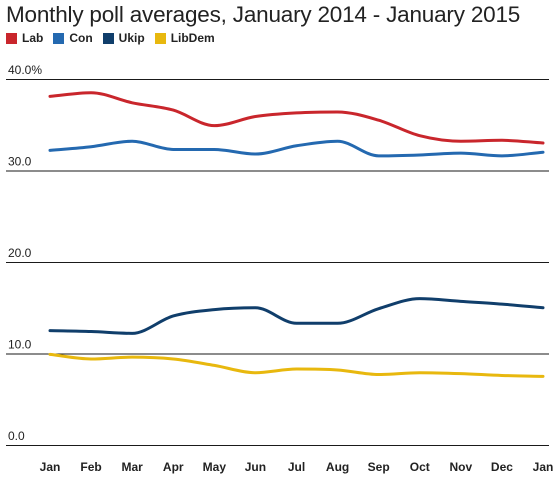 The image size is (559, 479). What do you see at coordinates (20, 162) in the screenshot?
I see `y-tick-label: 30.0` at bounding box center [20, 162].